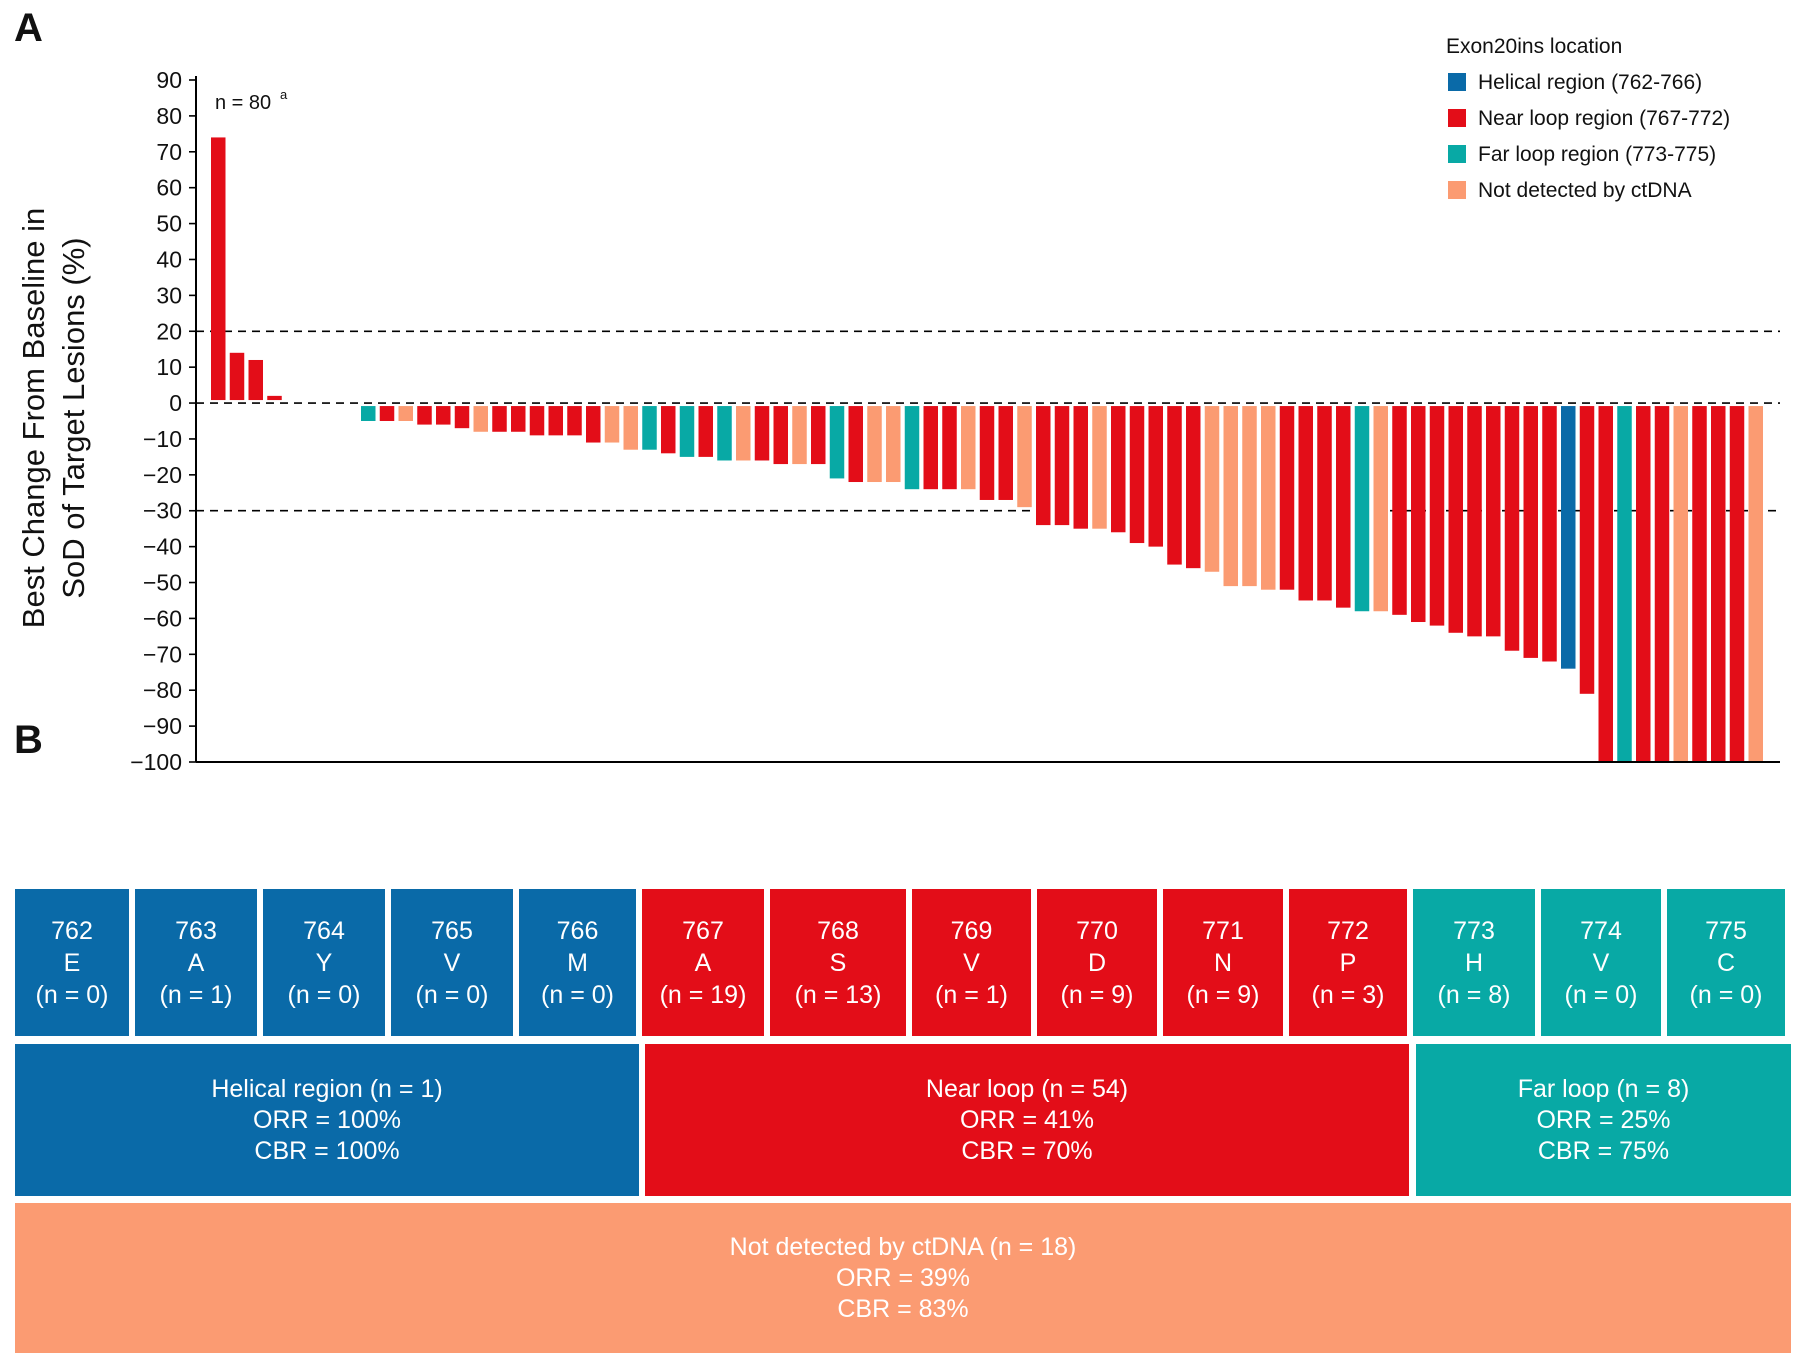 Image resolution: width=1804 pixels, height=1363 pixels. I want to click on residue-aa: M, so click(577, 962).